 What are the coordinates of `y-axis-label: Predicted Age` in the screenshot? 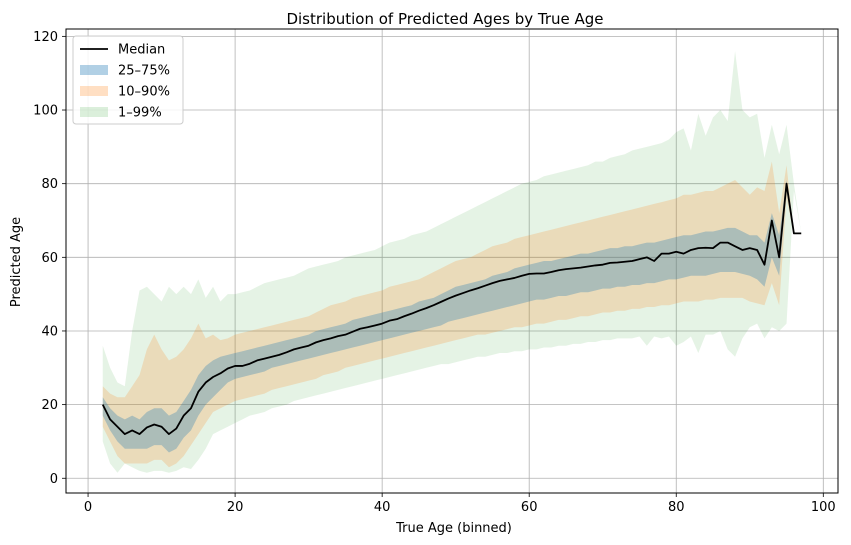 It's located at (16, 262).